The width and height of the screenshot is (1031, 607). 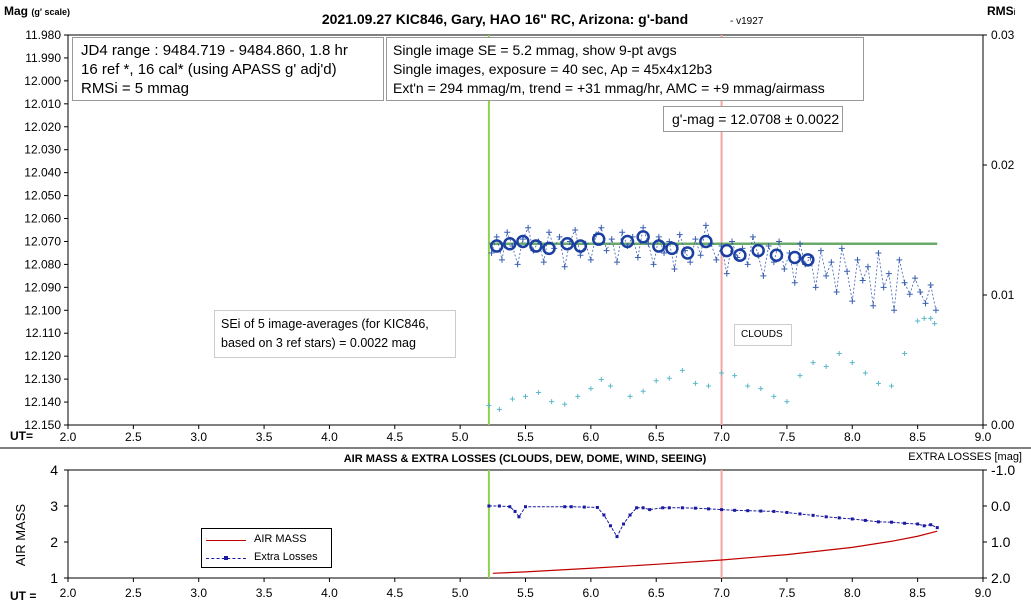 What do you see at coordinates (21, 436) in the screenshot?
I see `top-x-axis-label: UT=` at bounding box center [21, 436].